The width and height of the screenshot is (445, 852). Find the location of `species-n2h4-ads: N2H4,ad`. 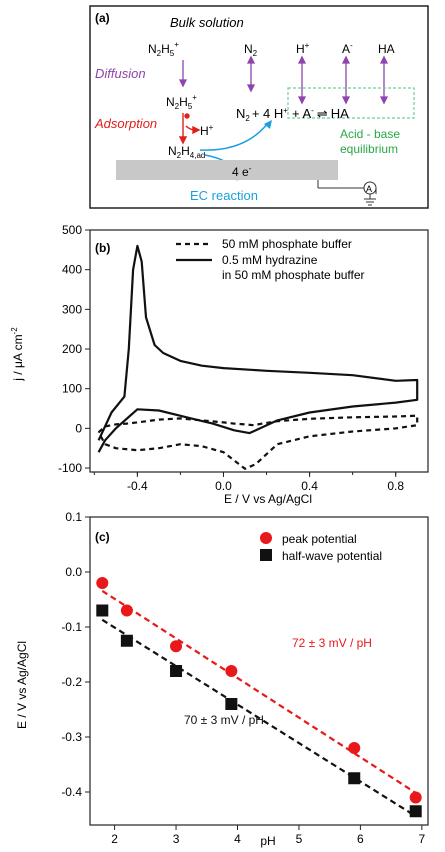

species-n2h4-ads: N2H4,ad is located at coordinates (186, 152).